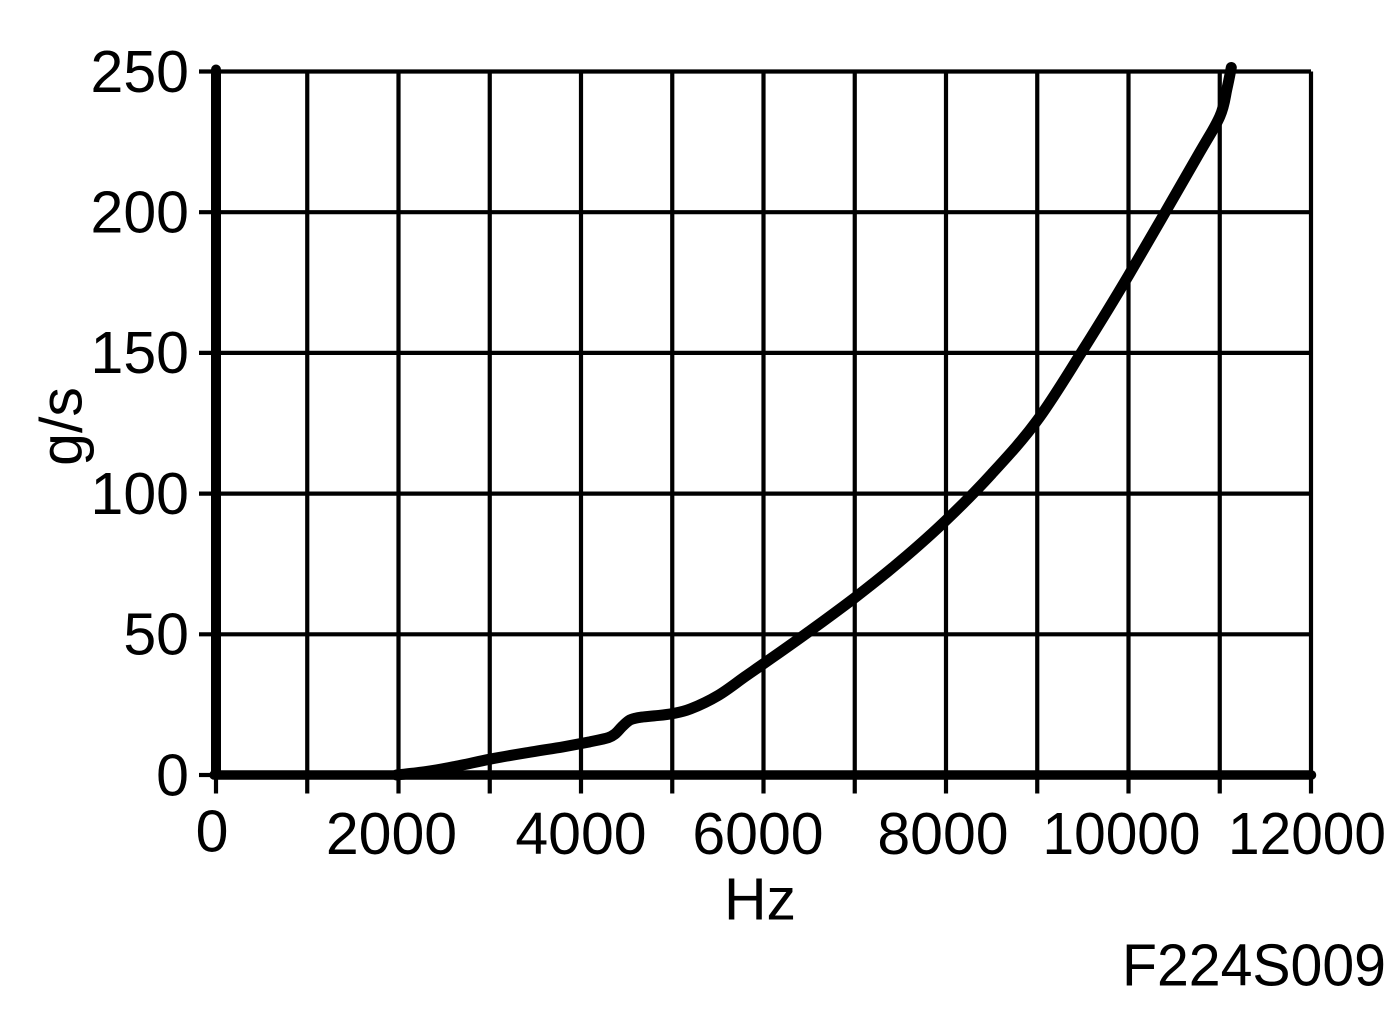 Image resolution: width=1400 pixels, height=1016 pixels. Describe the element at coordinates (1254, 966) in the screenshot. I see `svg-text: F224S009` at that location.